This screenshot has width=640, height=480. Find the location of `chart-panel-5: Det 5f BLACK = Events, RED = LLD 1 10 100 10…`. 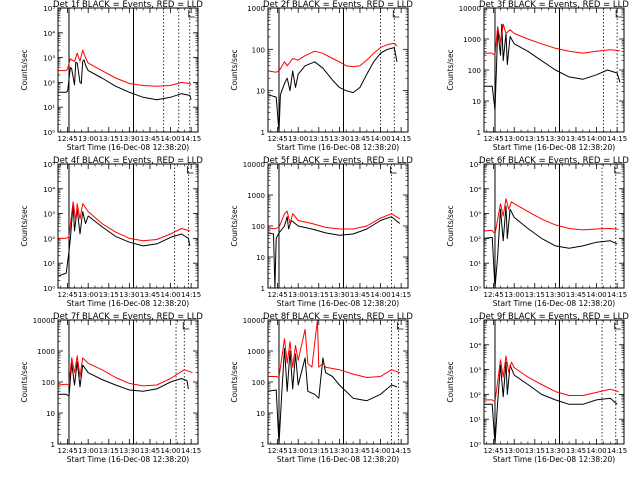

chart-panel-5: Det 5f BLACK = Events, RED = LLD 1 10 100 10… is located at coordinates (321, 232).